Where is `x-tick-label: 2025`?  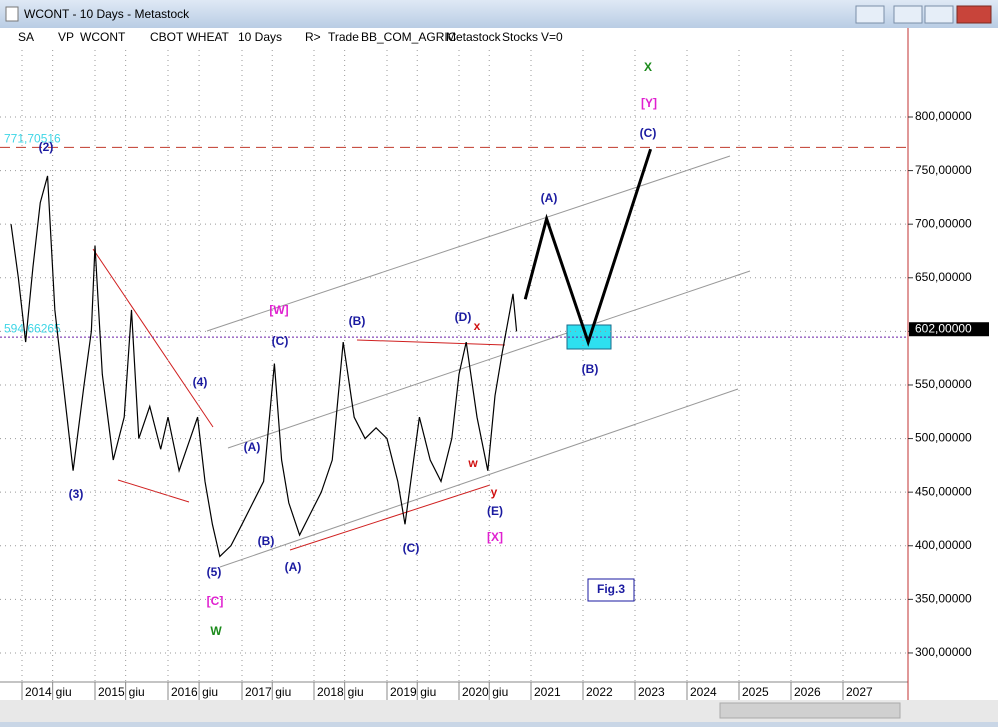 x-tick-label: 2025 is located at coordinates (755, 692).